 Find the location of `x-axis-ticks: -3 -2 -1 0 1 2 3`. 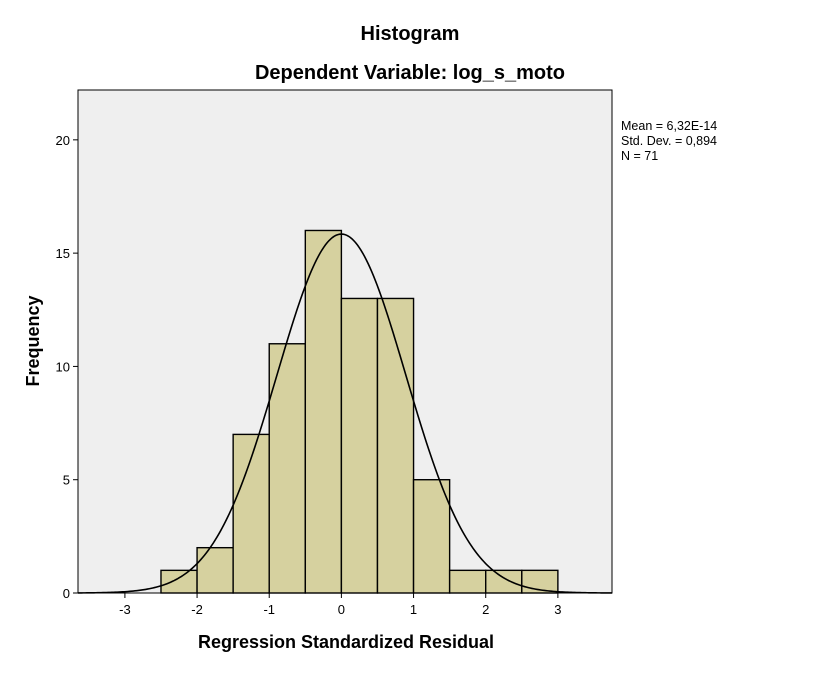

x-axis-ticks: -3 -2 -1 0 1 2 3 is located at coordinates (340, 605).